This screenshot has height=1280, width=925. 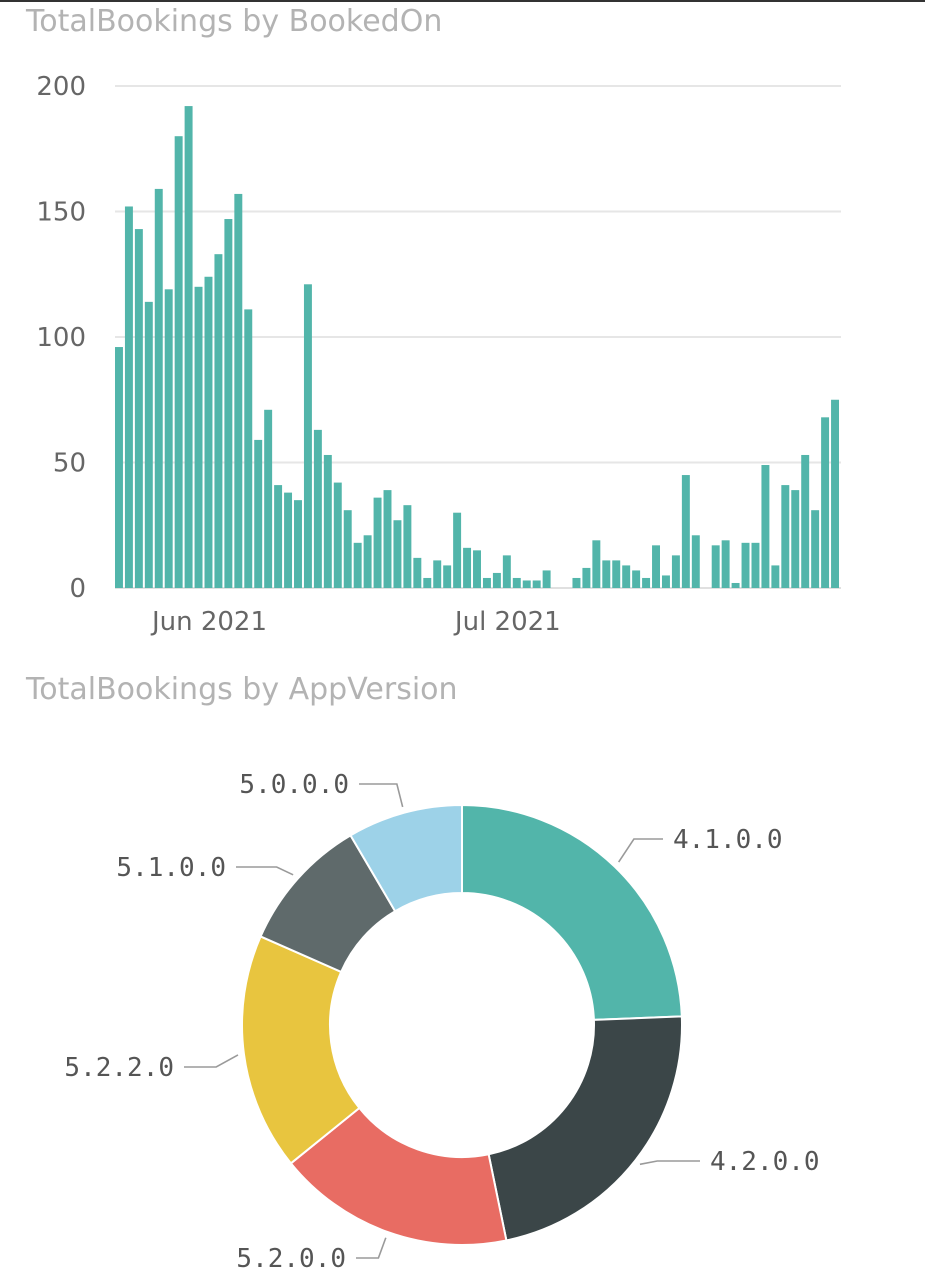 What do you see at coordinates (171, 868) in the screenshot?
I see `slice-label: 5.1.0.0` at bounding box center [171, 868].